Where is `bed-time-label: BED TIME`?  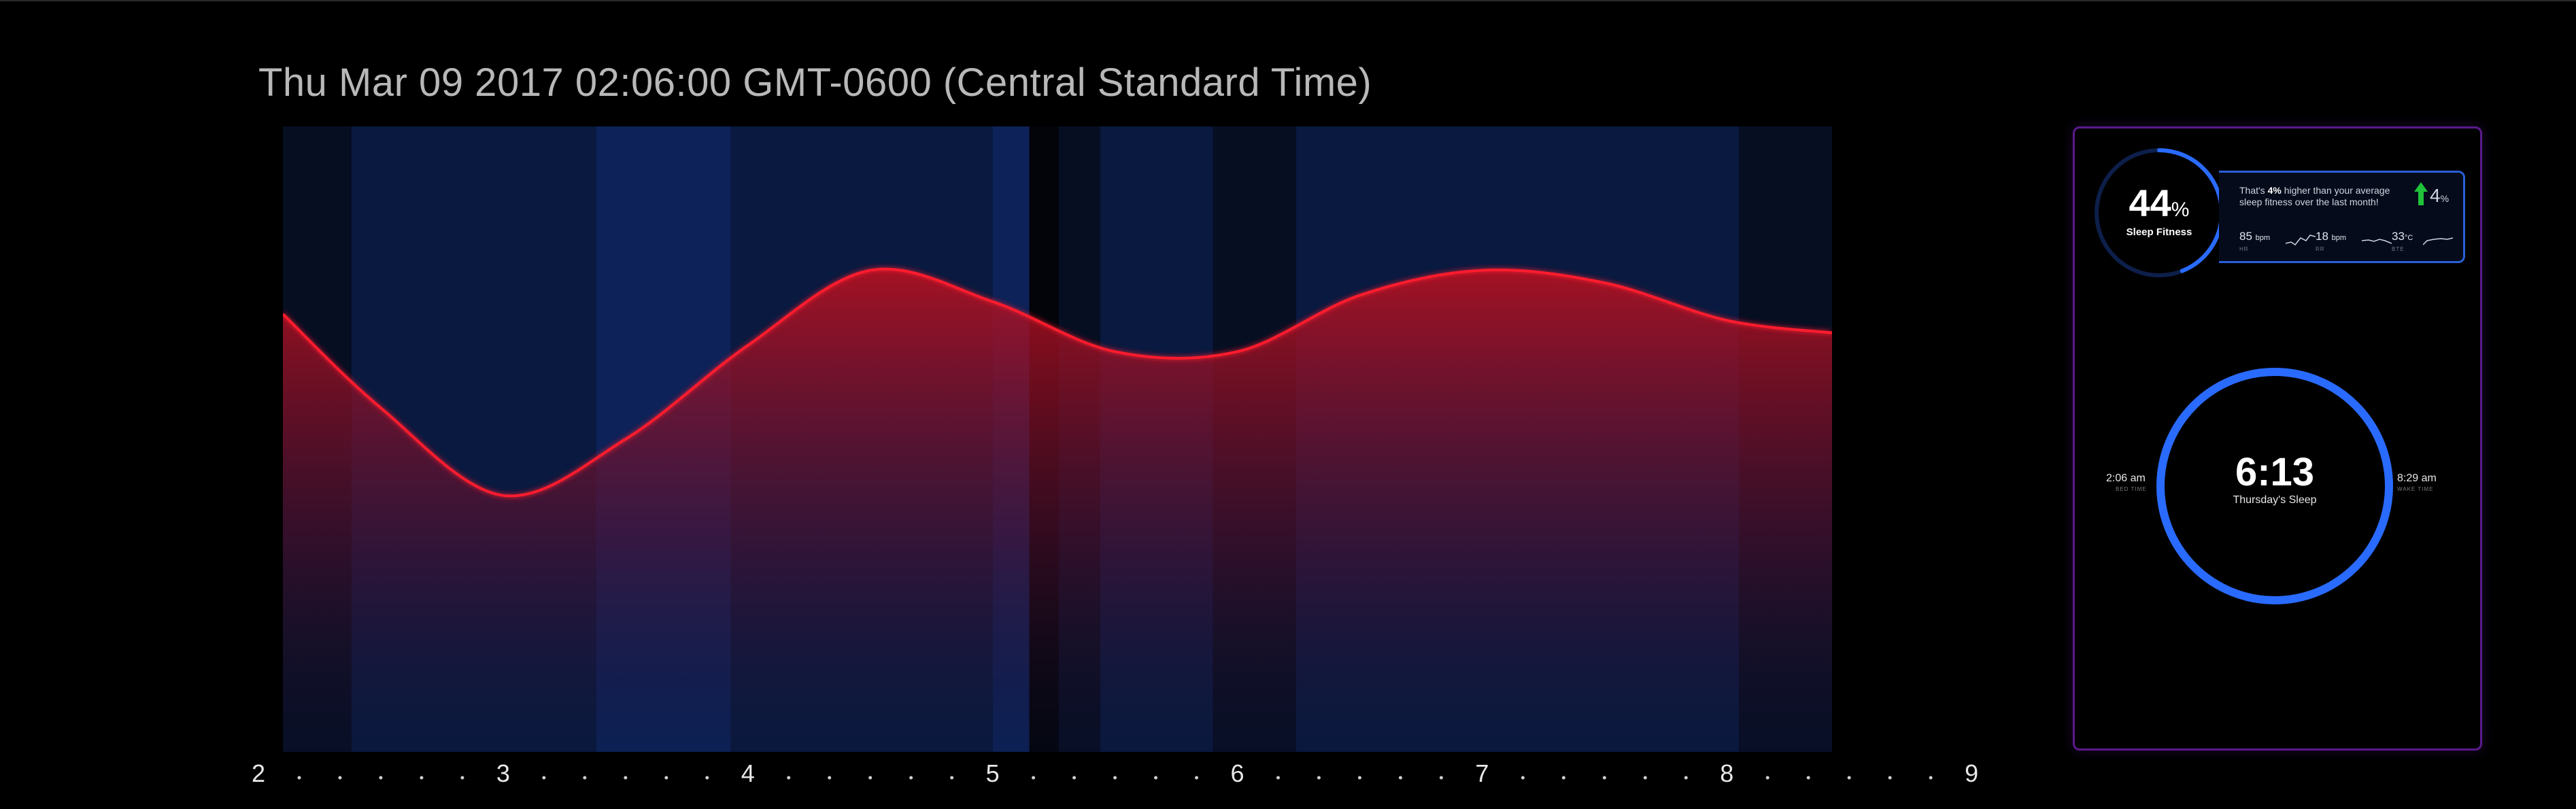 bed-time-label: BED TIME is located at coordinates (2131, 489).